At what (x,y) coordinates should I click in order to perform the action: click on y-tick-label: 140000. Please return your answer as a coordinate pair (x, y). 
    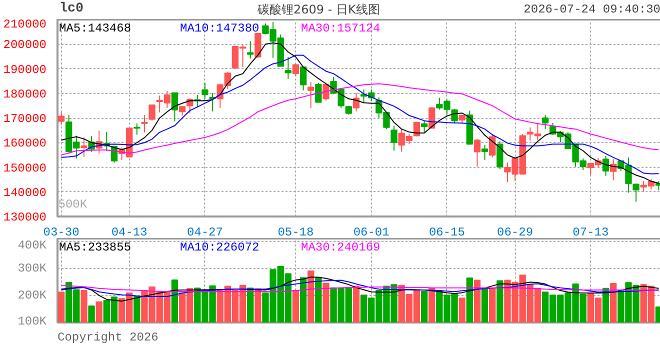
    Looking at the image, I should click on (25, 193).